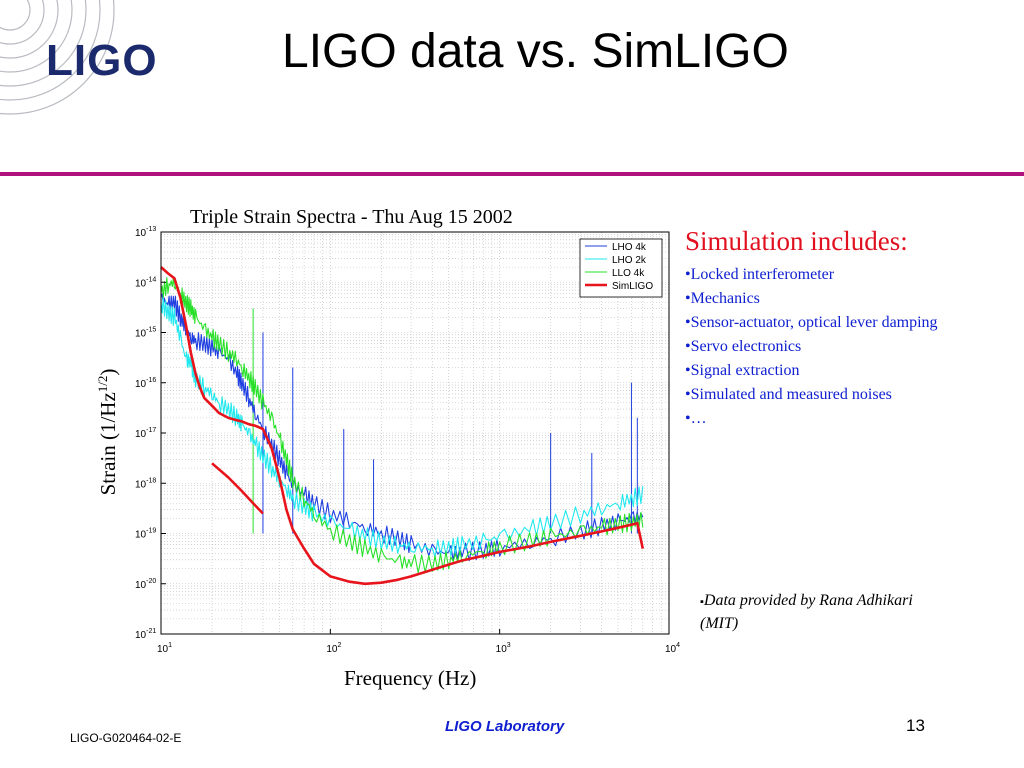  What do you see at coordinates (629, 260) in the screenshot?
I see `legend-entry: LHO 2k` at bounding box center [629, 260].